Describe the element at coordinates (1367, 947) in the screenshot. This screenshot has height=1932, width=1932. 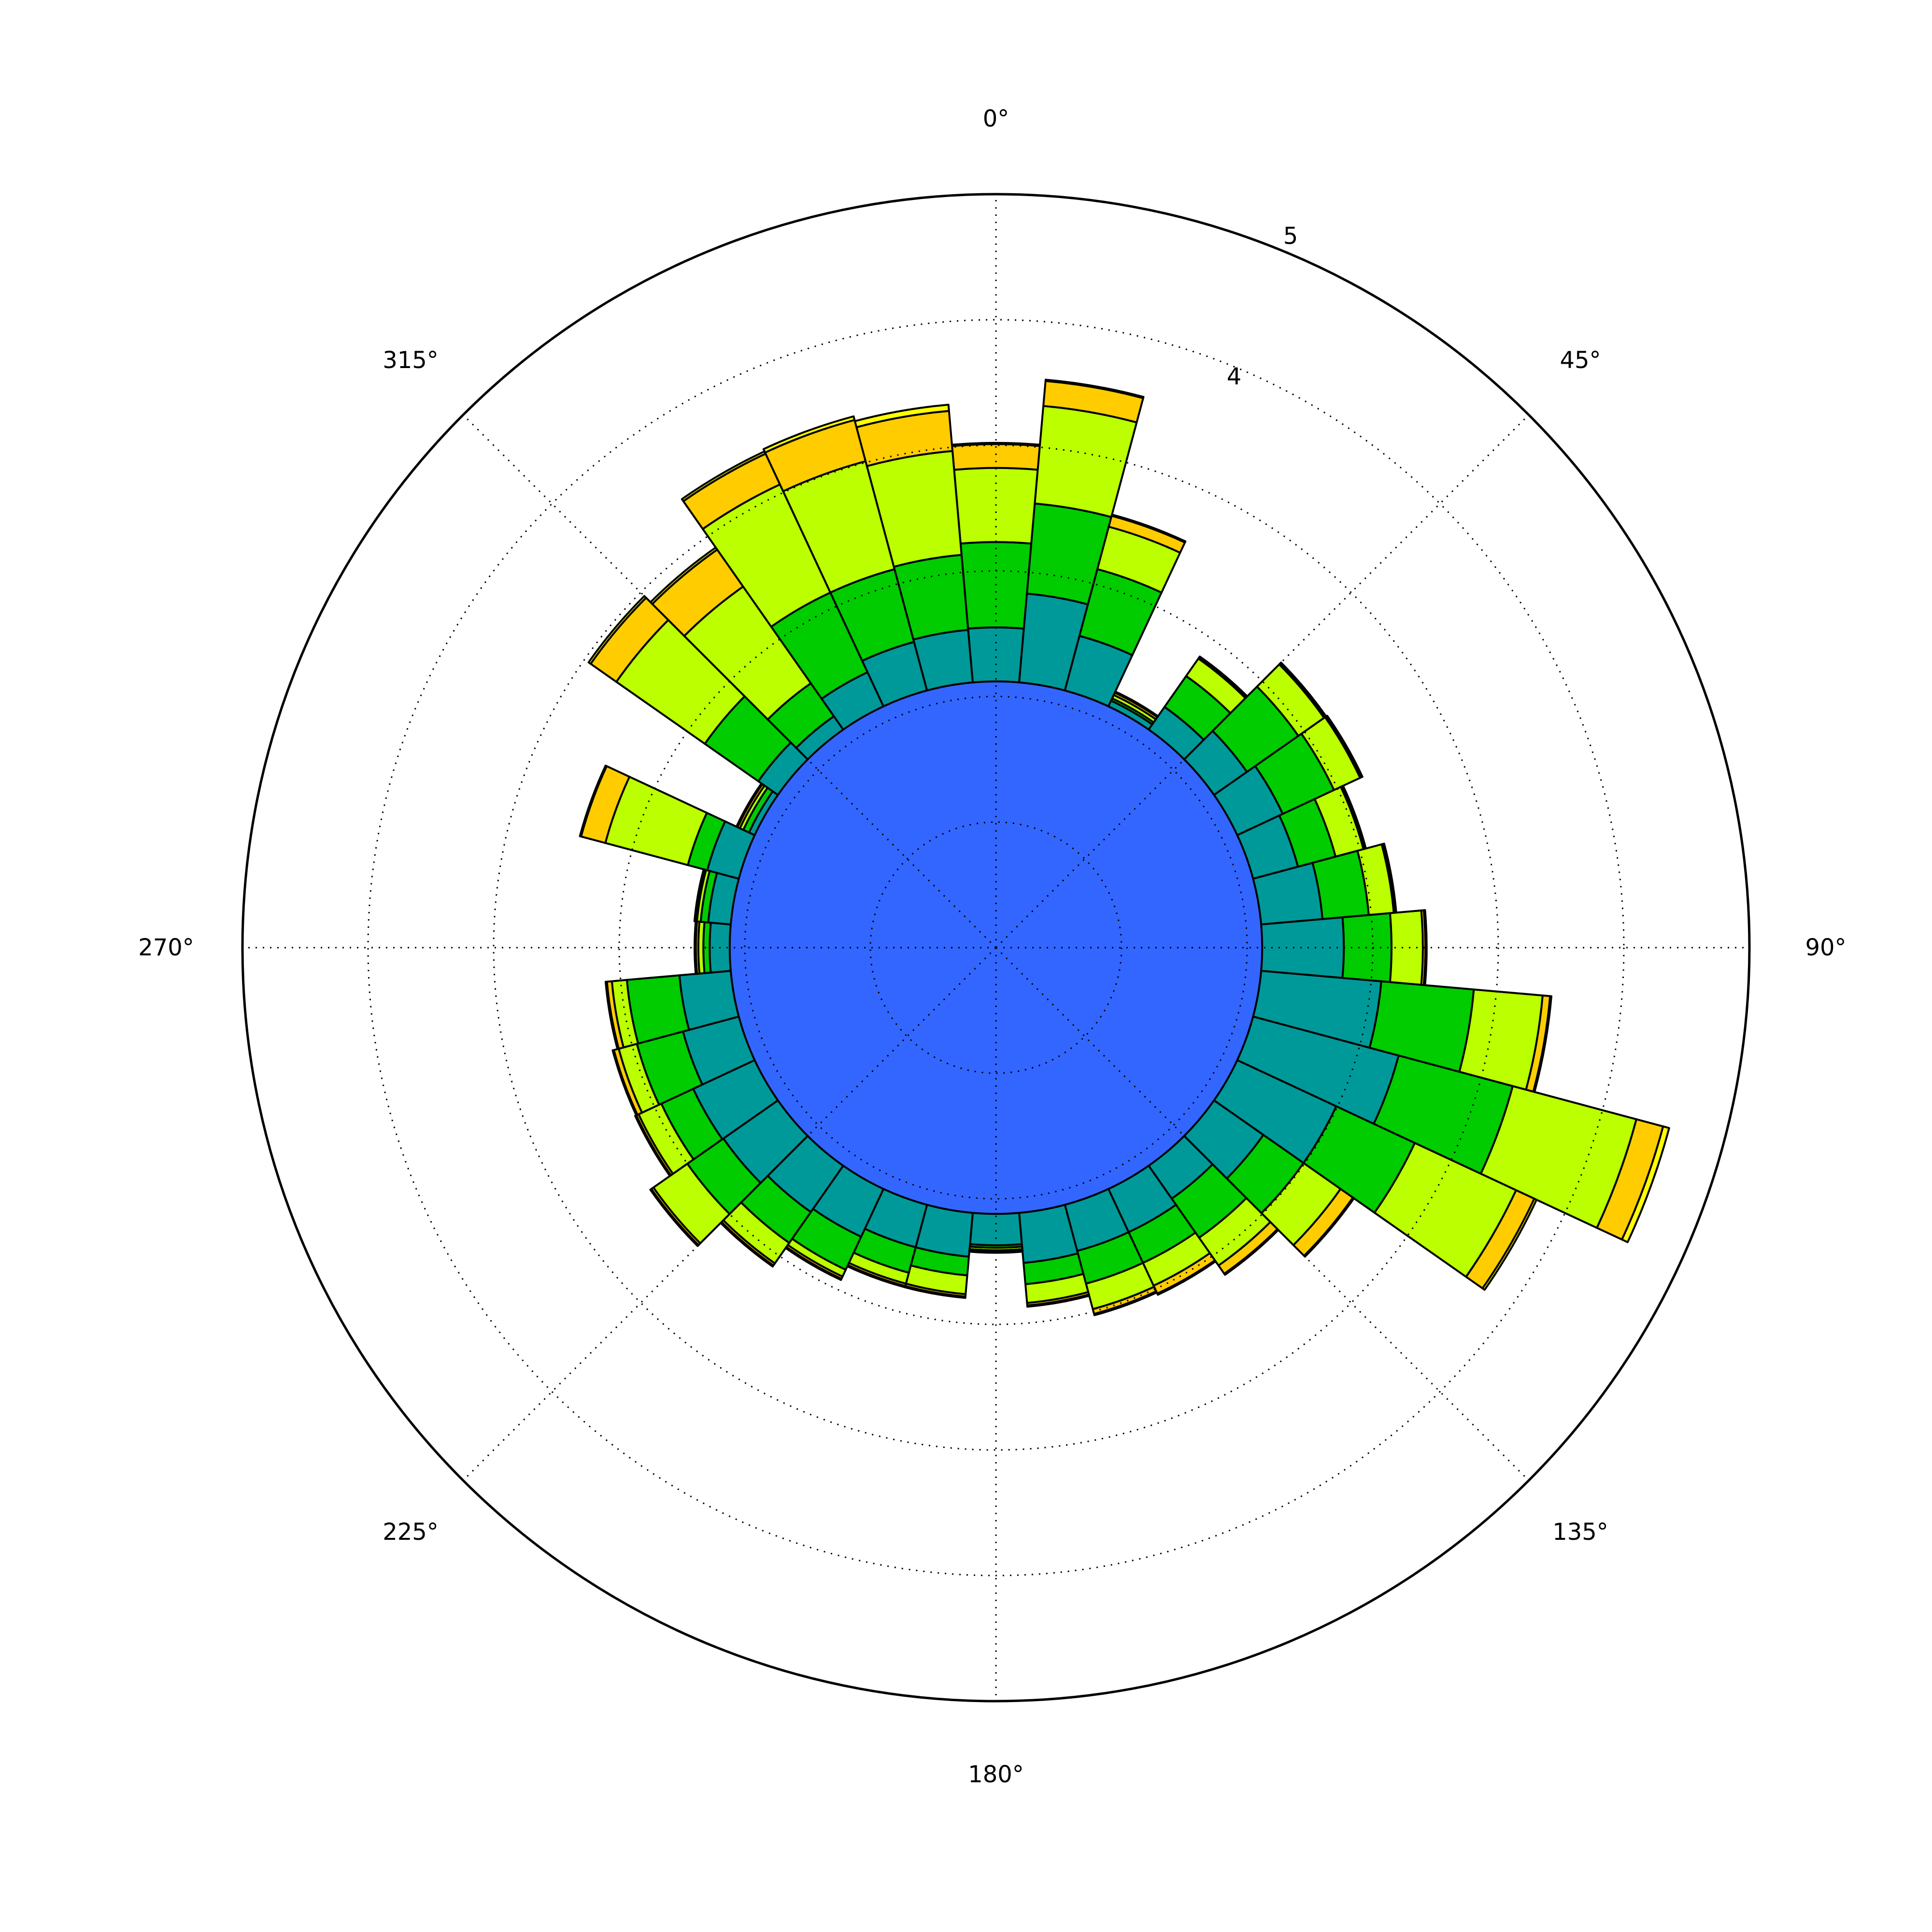
I see `bar-dir90-band2` at that location.